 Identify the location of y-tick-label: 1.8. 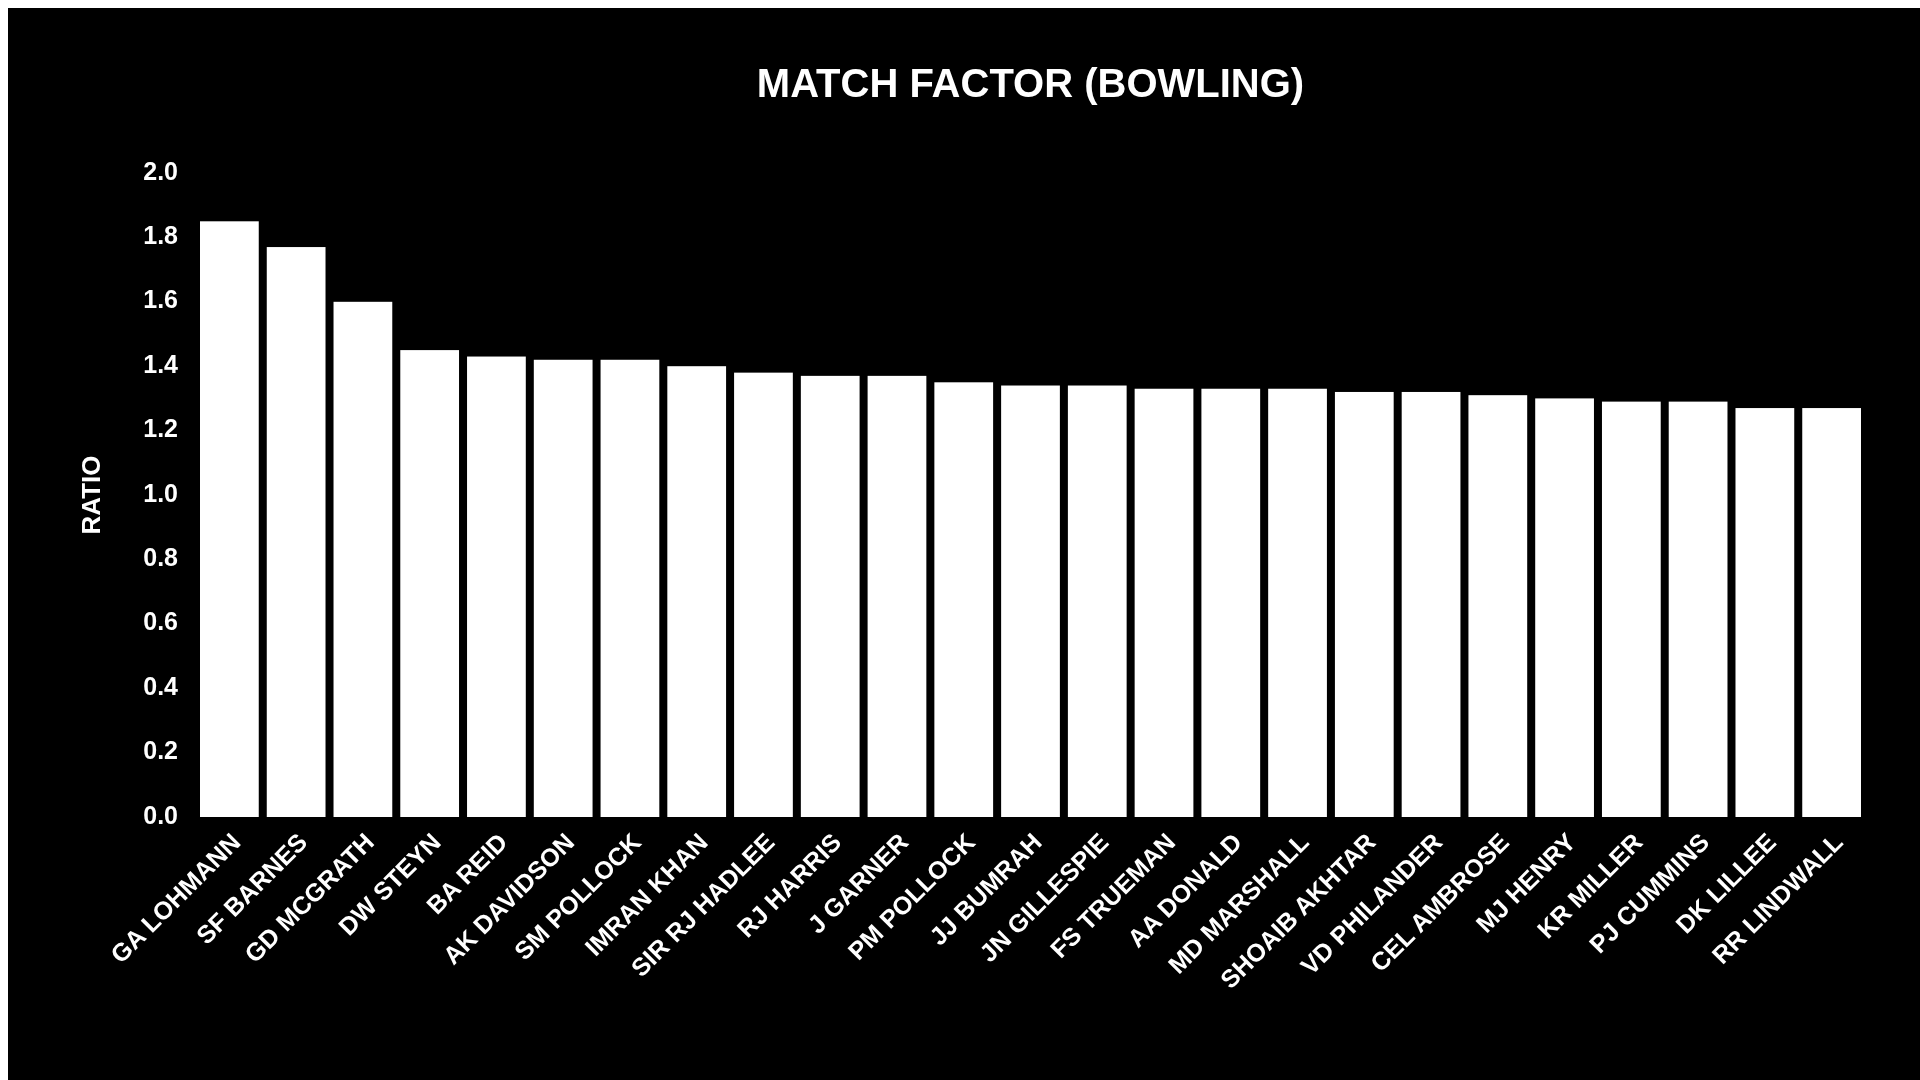
(161, 235).